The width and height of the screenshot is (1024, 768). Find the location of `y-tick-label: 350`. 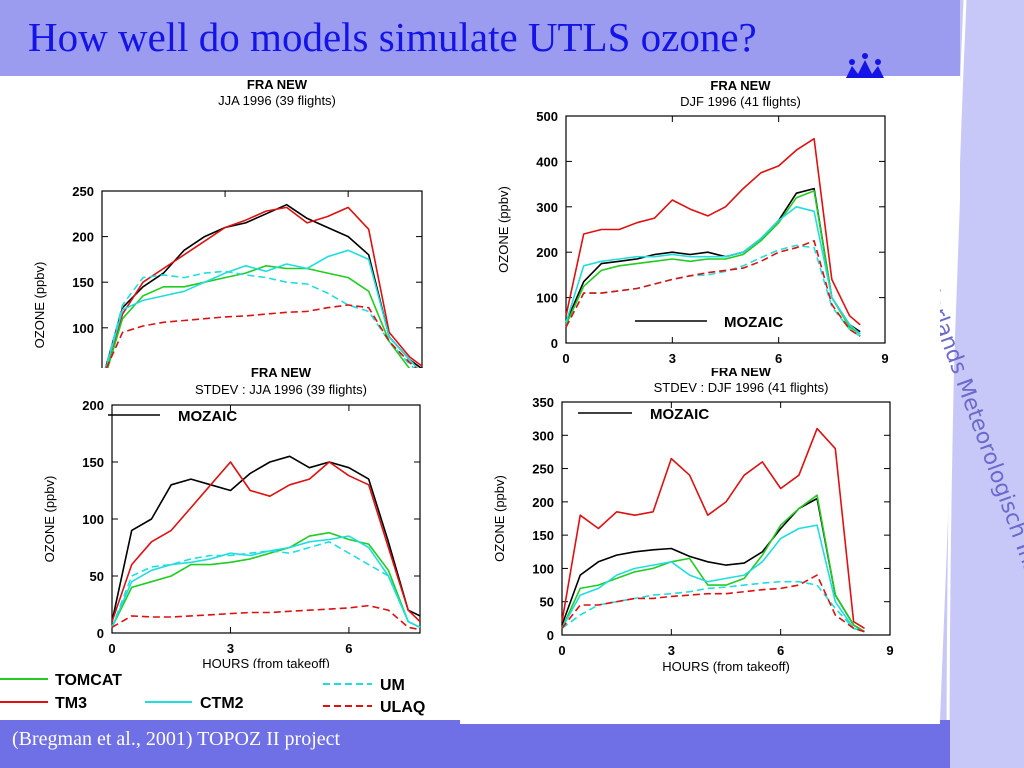

y-tick-label: 350 is located at coordinates (543, 402).